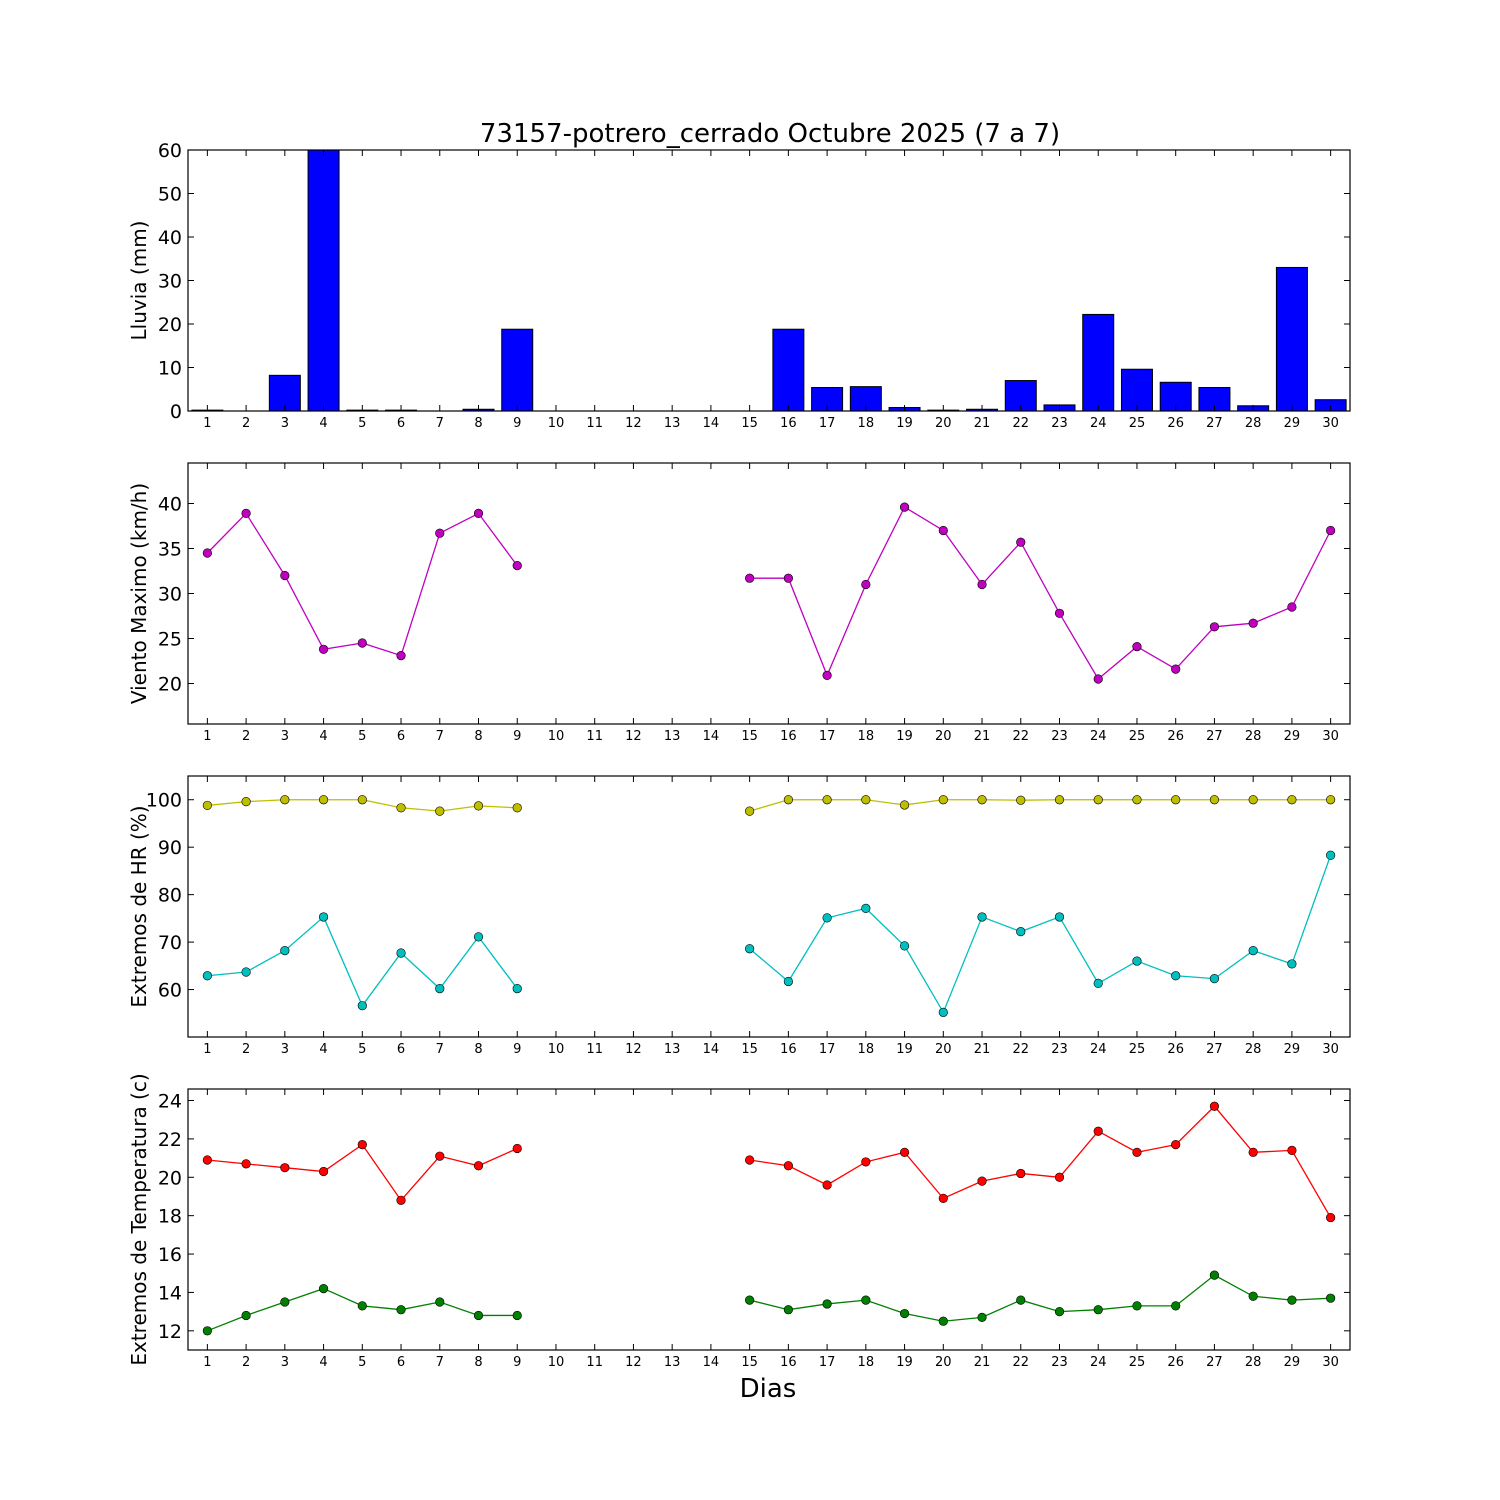 The image size is (1500, 1500). Describe the element at coordinates (285, 1362) in the screenshot. I see `x-tick-label: 3` at that location.